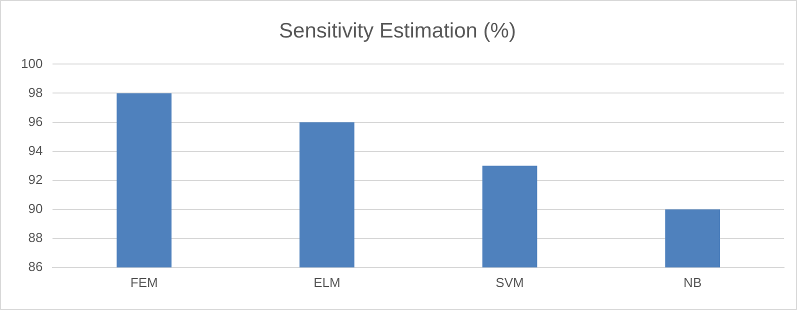 This screenshot has height=310, width=797. I want to click on x-tick-label: FEM, so click(144, 282).